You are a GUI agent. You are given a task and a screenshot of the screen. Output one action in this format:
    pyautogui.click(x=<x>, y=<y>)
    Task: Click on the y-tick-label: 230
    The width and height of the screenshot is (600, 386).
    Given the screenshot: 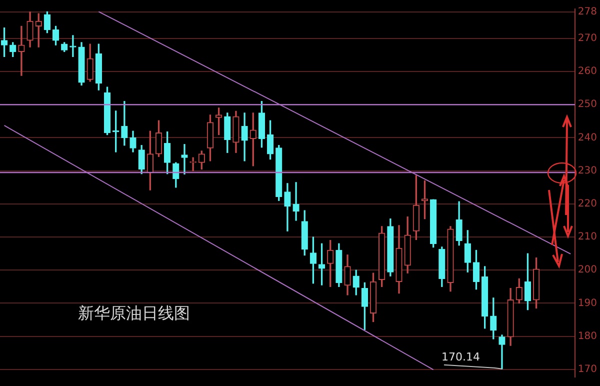 What is the action you would take?
    pyautogui.click(x=588, y=170)
    